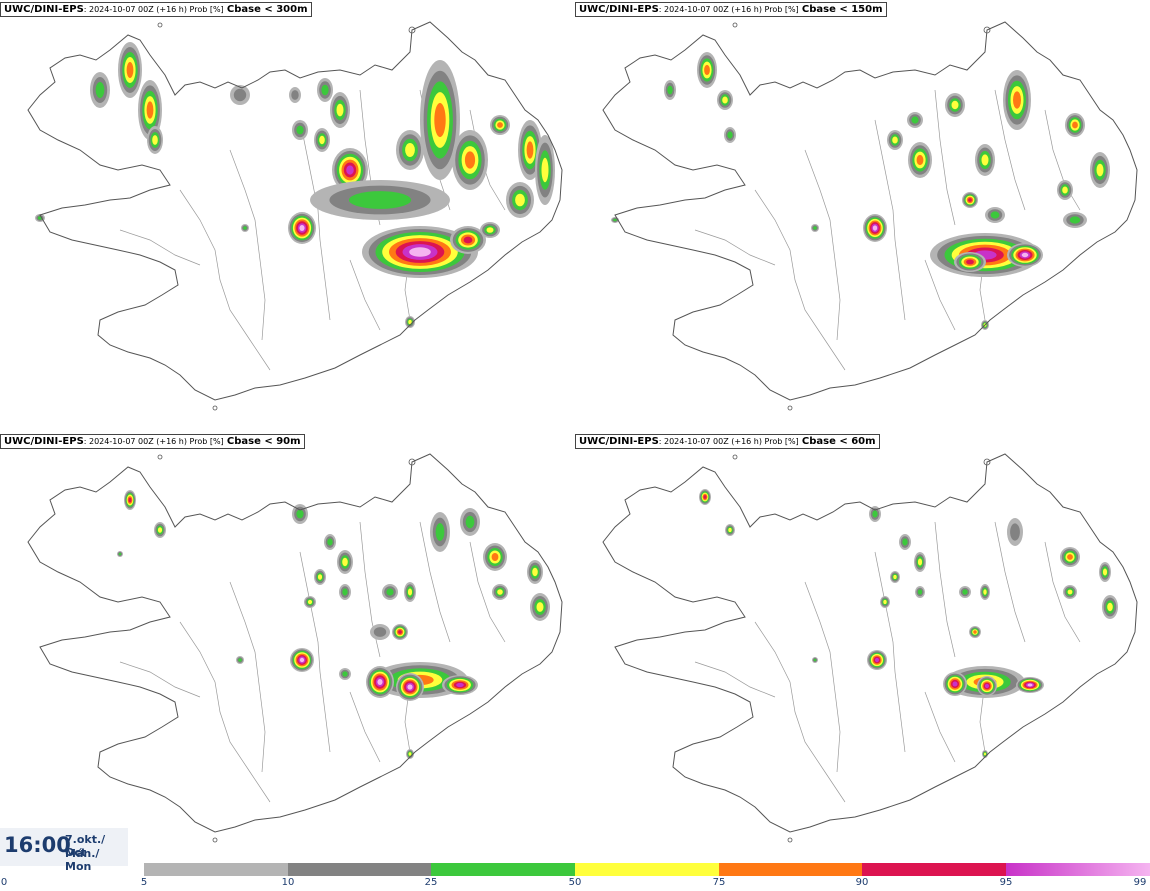 The image size is (1150, 891). I want to click on valid-time: 16:00, so click(37, 845).